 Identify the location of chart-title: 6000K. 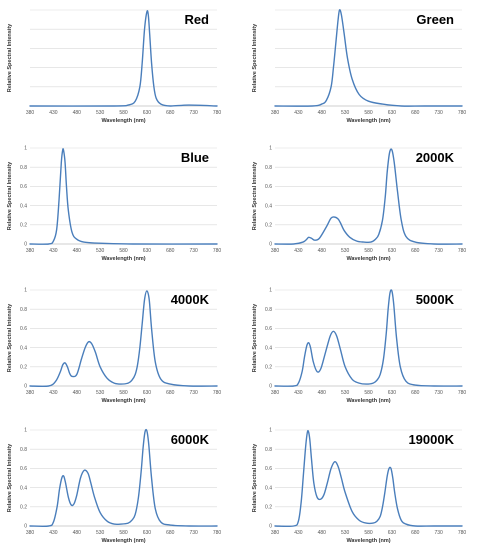
(190, 439).